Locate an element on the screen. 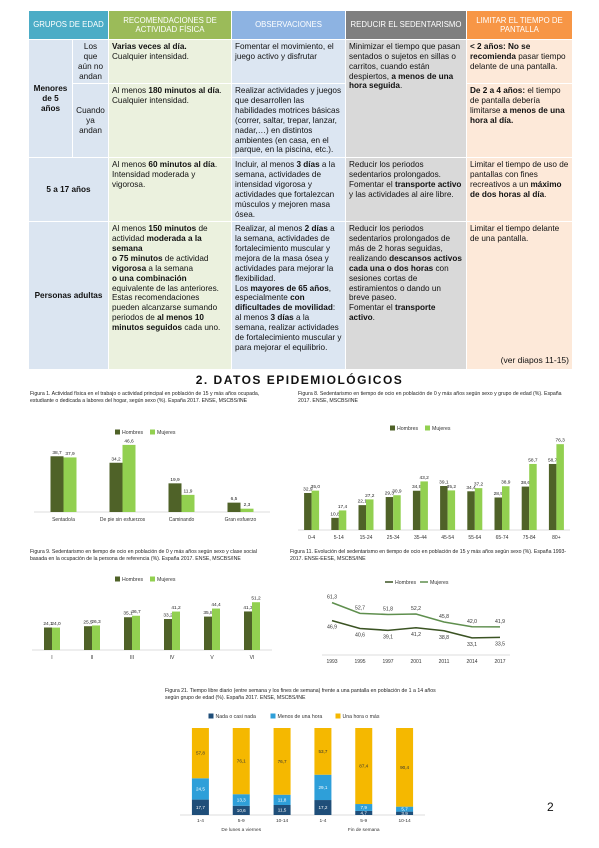  x-tick-label: V is located at coordinates (212, 658).